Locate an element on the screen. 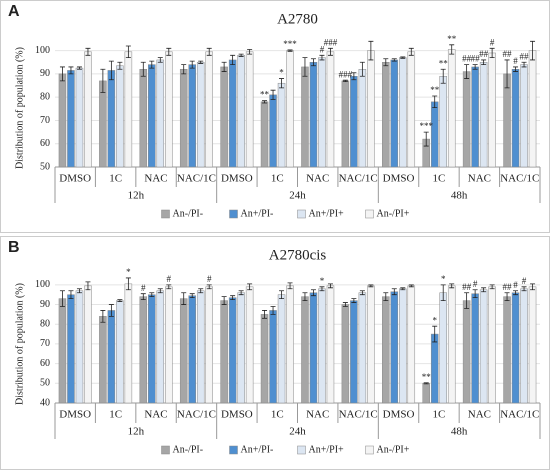 The width and height of the screenshot is (550, 470). y-tick-label: 80 is located at coordinates (45, 324).